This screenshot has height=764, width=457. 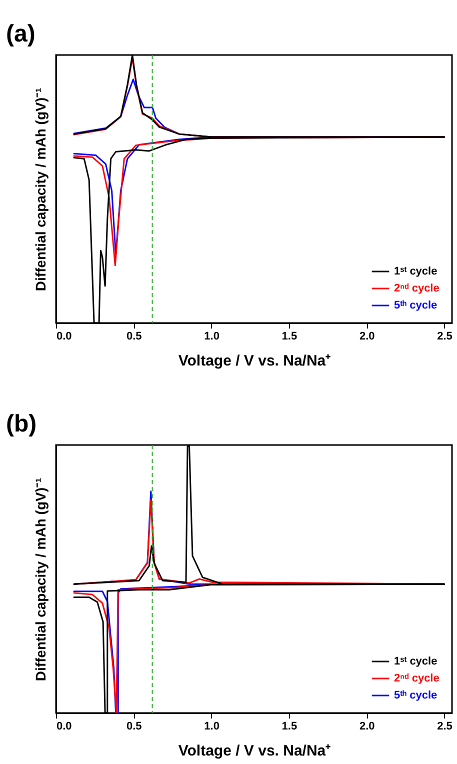 I want to click on chart-title: (a), so click(x=21, y=34).